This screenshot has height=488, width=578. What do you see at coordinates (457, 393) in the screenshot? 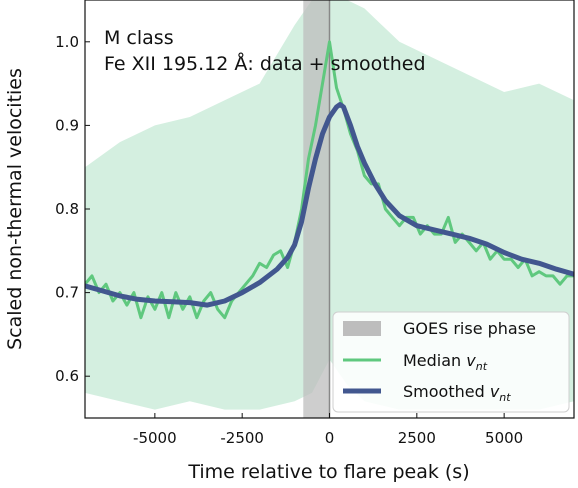
I see `legend-label-smoothed: Smoothed vnt` at bounding box center [457, 393].